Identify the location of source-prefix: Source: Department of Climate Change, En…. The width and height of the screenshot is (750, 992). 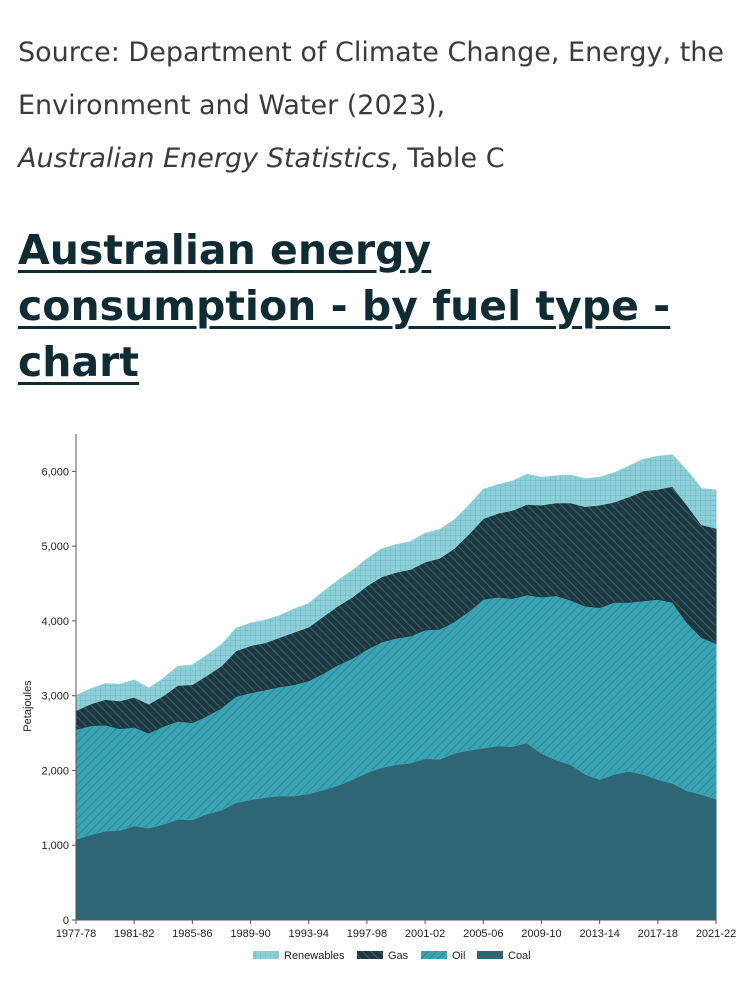
(371, 79).